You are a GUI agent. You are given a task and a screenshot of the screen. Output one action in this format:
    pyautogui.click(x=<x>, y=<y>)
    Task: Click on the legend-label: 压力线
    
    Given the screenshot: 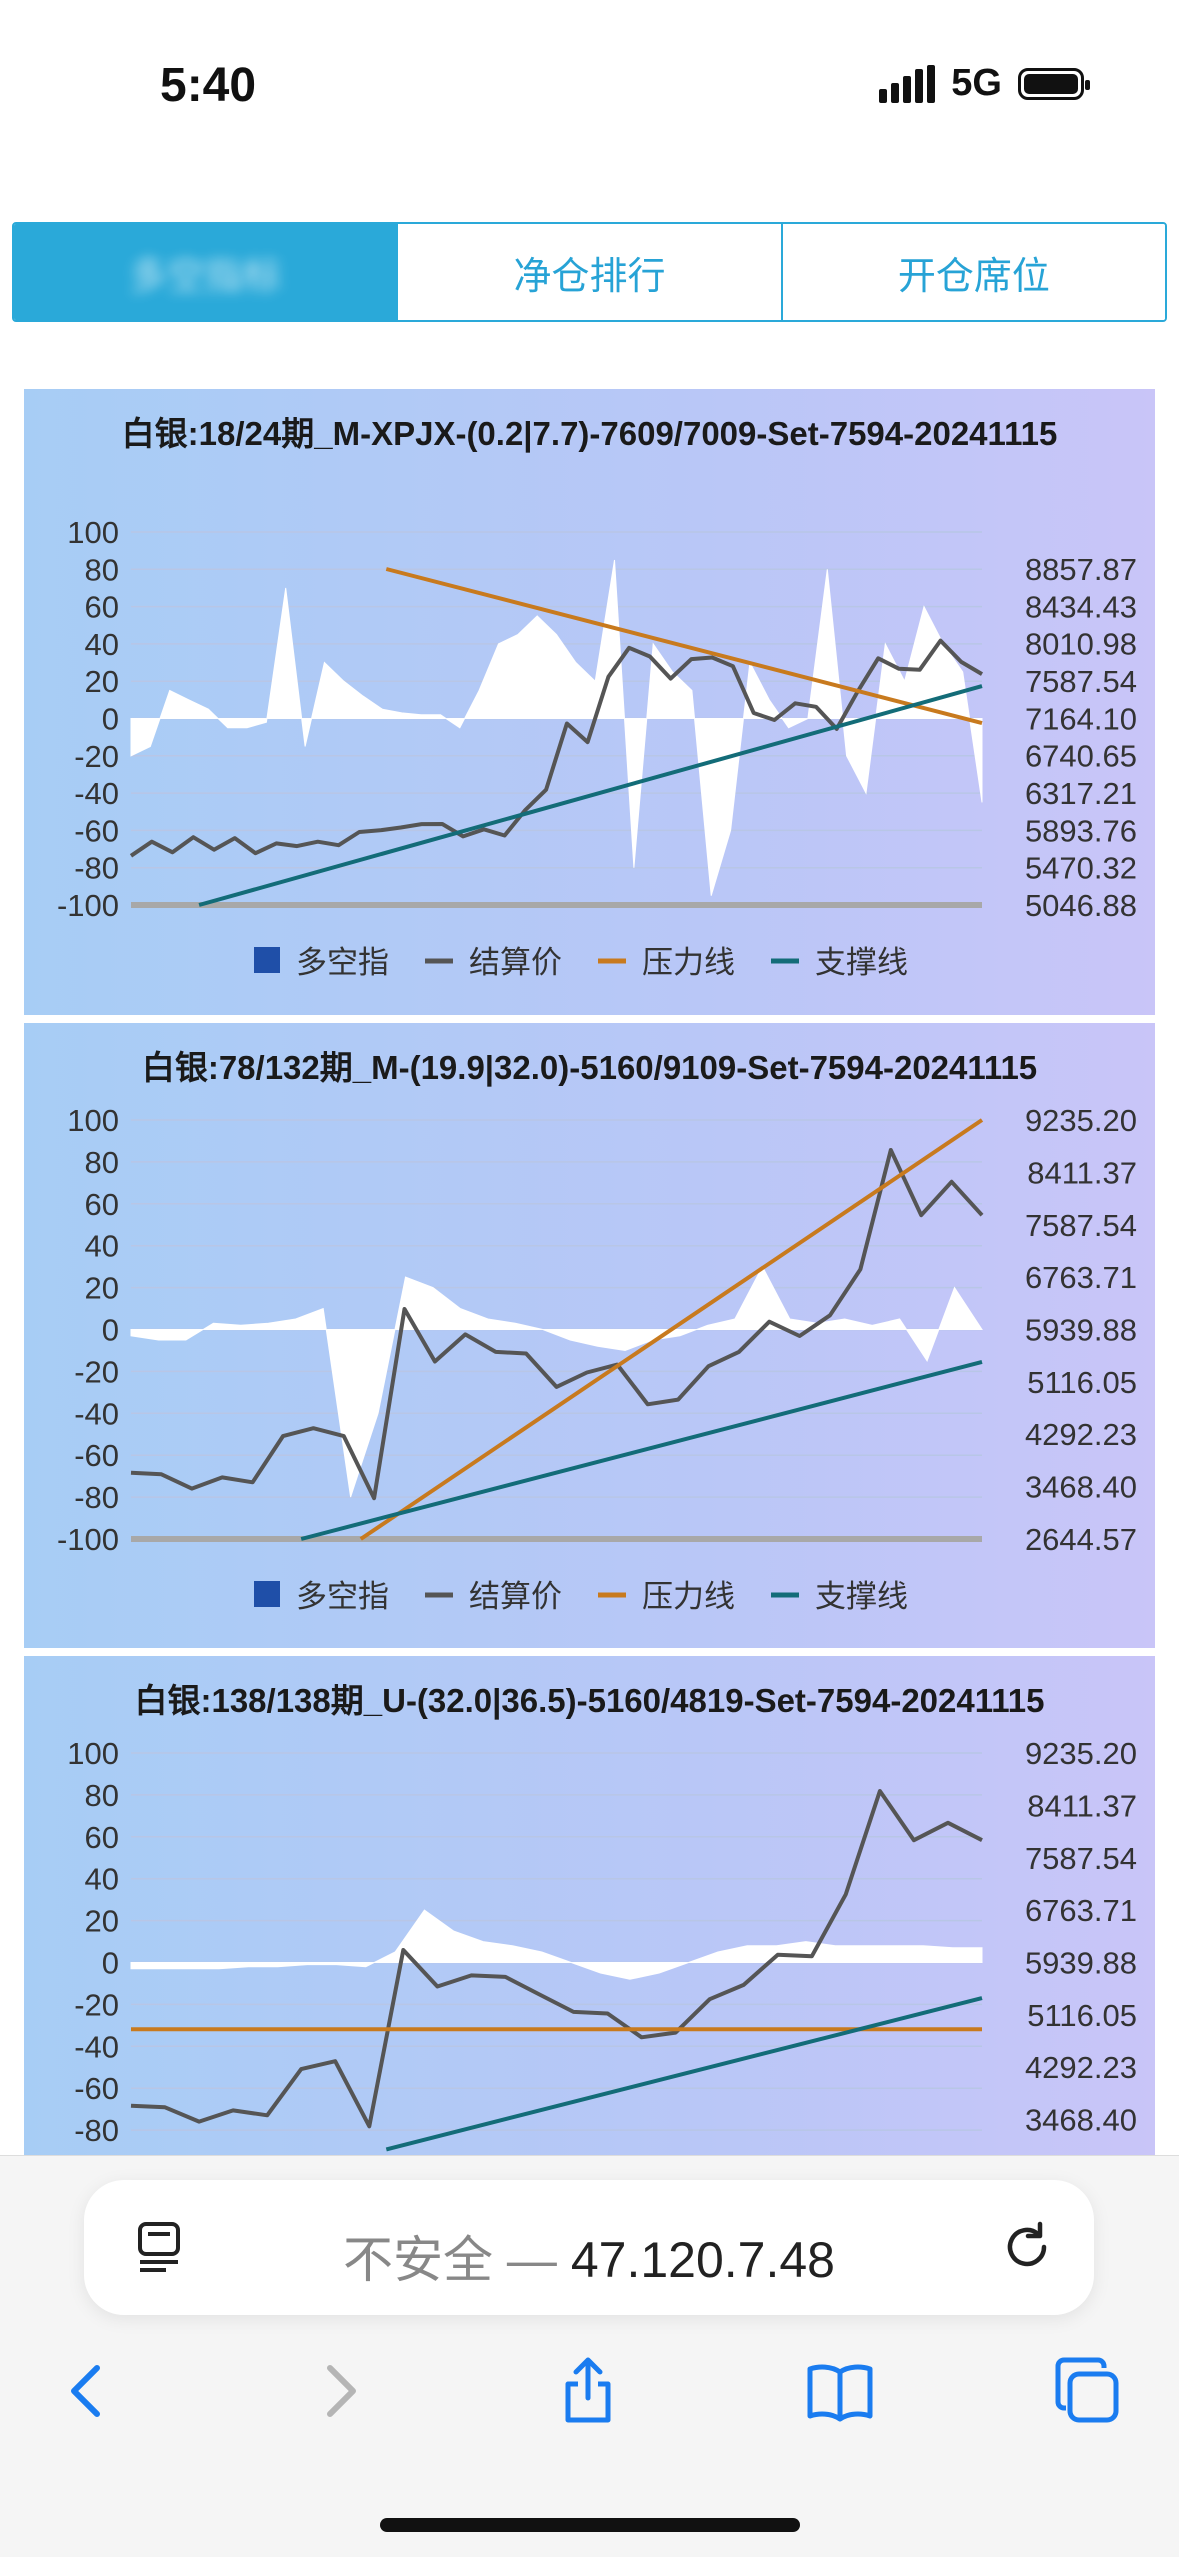 What is the action you would take?
    pyautogui.click(x=688, y=1596)
    